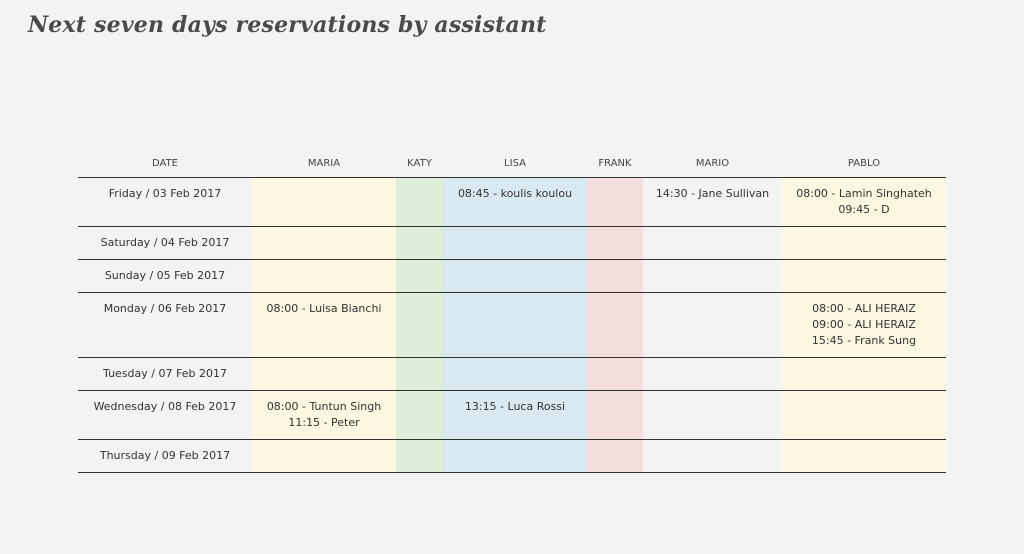 This screenshot has width=1024, height=554. Describe the element at coordinates (419, 164) in the screenshot. I see `header-katy: KATY` at that location.